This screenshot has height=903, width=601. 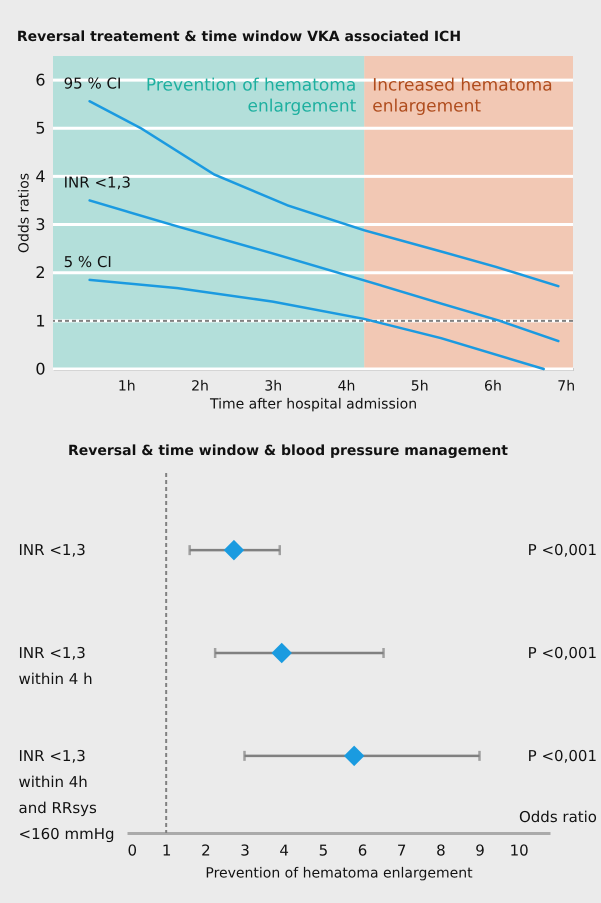 I want to click on series-label: 5 % CI, so click(x=88, y=261).